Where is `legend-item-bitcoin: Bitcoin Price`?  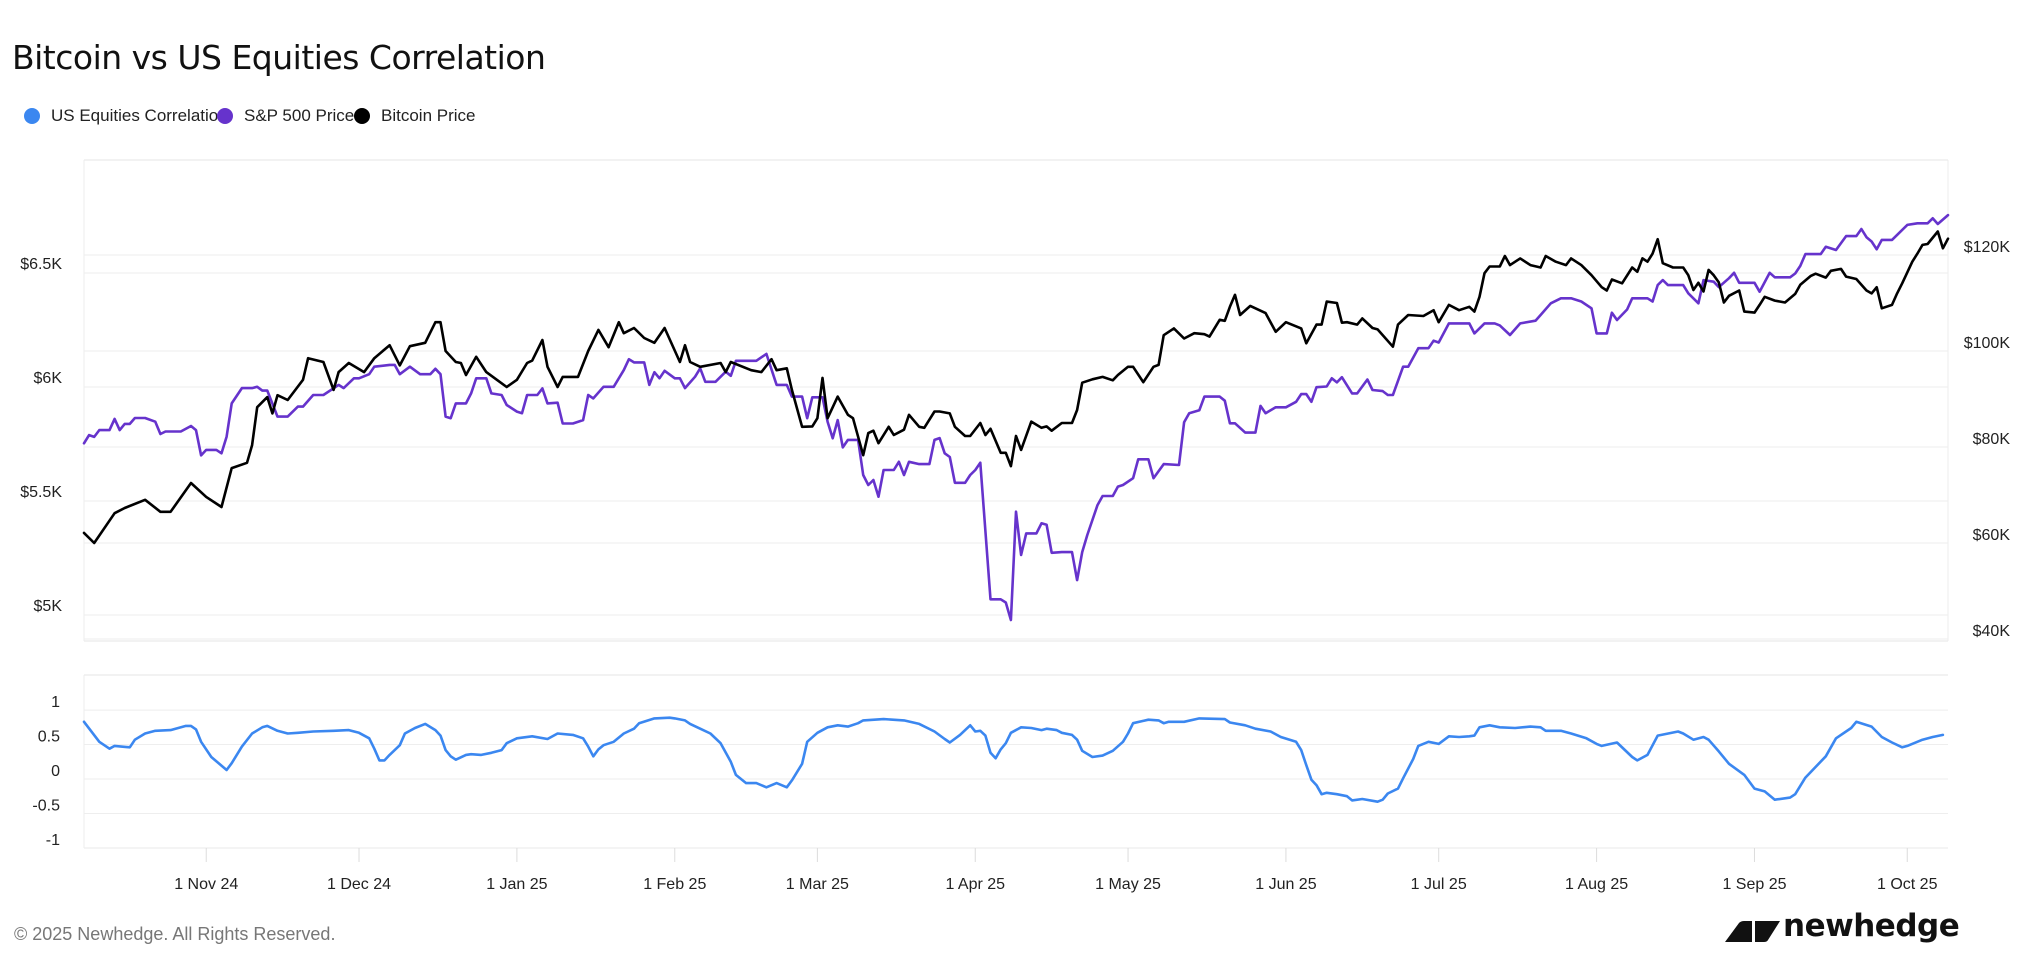
legend-item-bitcoin: Bitcoin Price is located at coordinates (414, 116).